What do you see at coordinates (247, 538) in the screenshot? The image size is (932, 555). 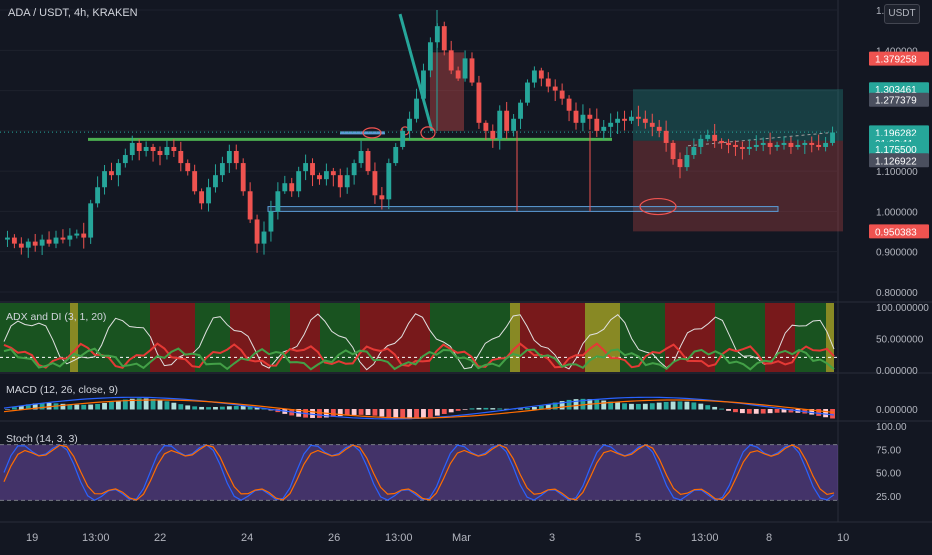 I see `time-axis-label: 24` at bounding box center [247, 538].